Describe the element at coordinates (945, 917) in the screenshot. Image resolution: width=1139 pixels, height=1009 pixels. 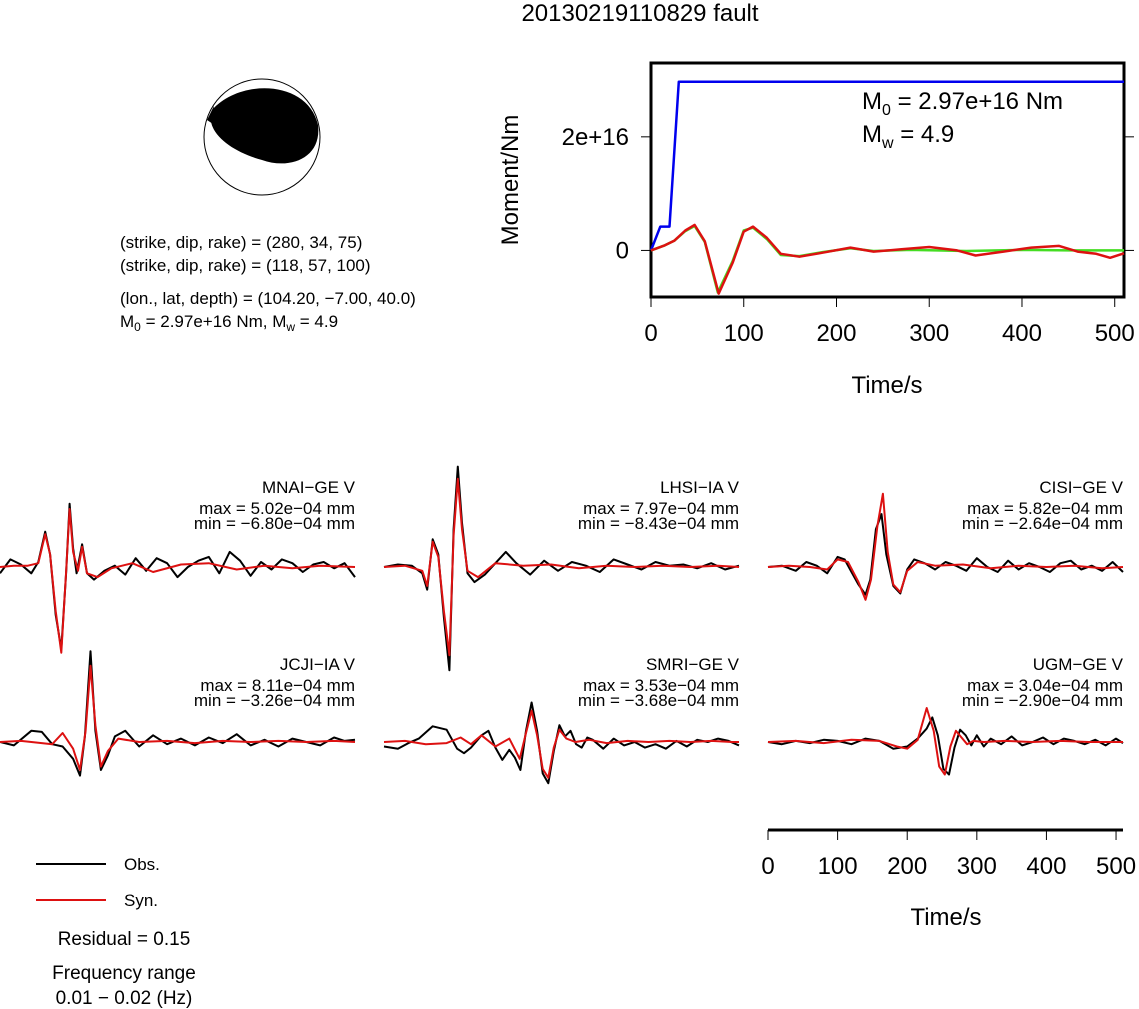
I see `waveform-x-axis-label: Time/s` at that location.